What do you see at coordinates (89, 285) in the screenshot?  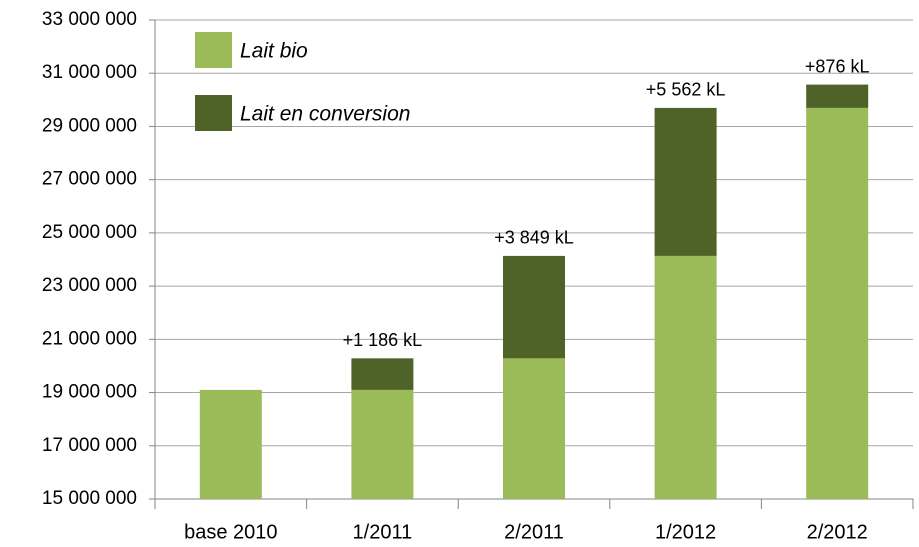 I see `y-tick-label: 23 000 000` at bounding box center [89, 285].